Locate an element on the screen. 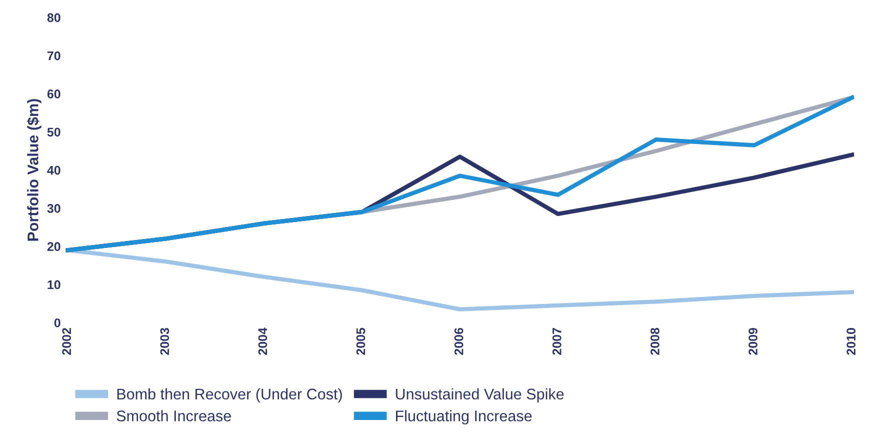 This screenshot has width=876, height=436. x-tick-label: 2002 is located at coordinates (67, 341).